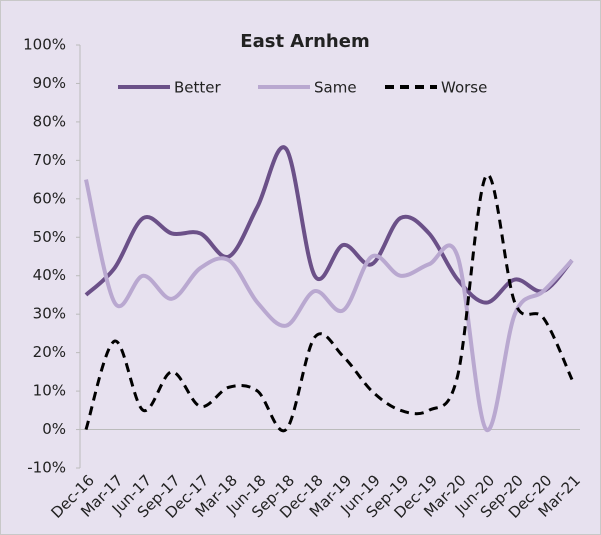  I want to click on y-tick-label: 90%, so click(49, 83).